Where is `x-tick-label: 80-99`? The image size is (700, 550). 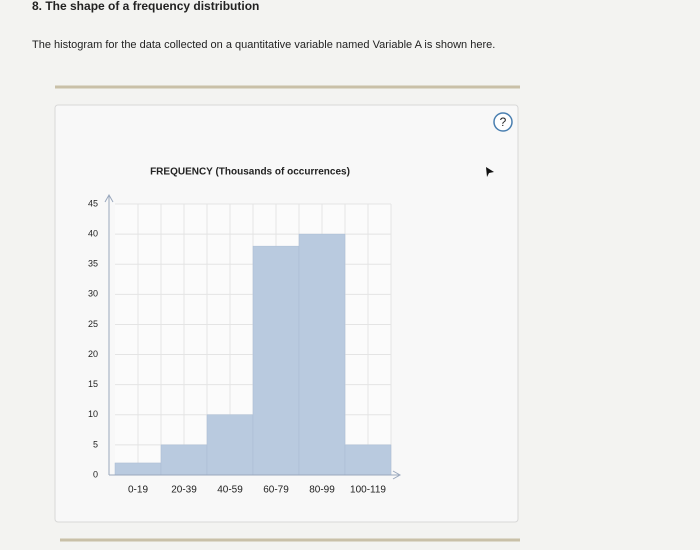 x-tick-label: 80-99 is located at coordinates (322, 490).